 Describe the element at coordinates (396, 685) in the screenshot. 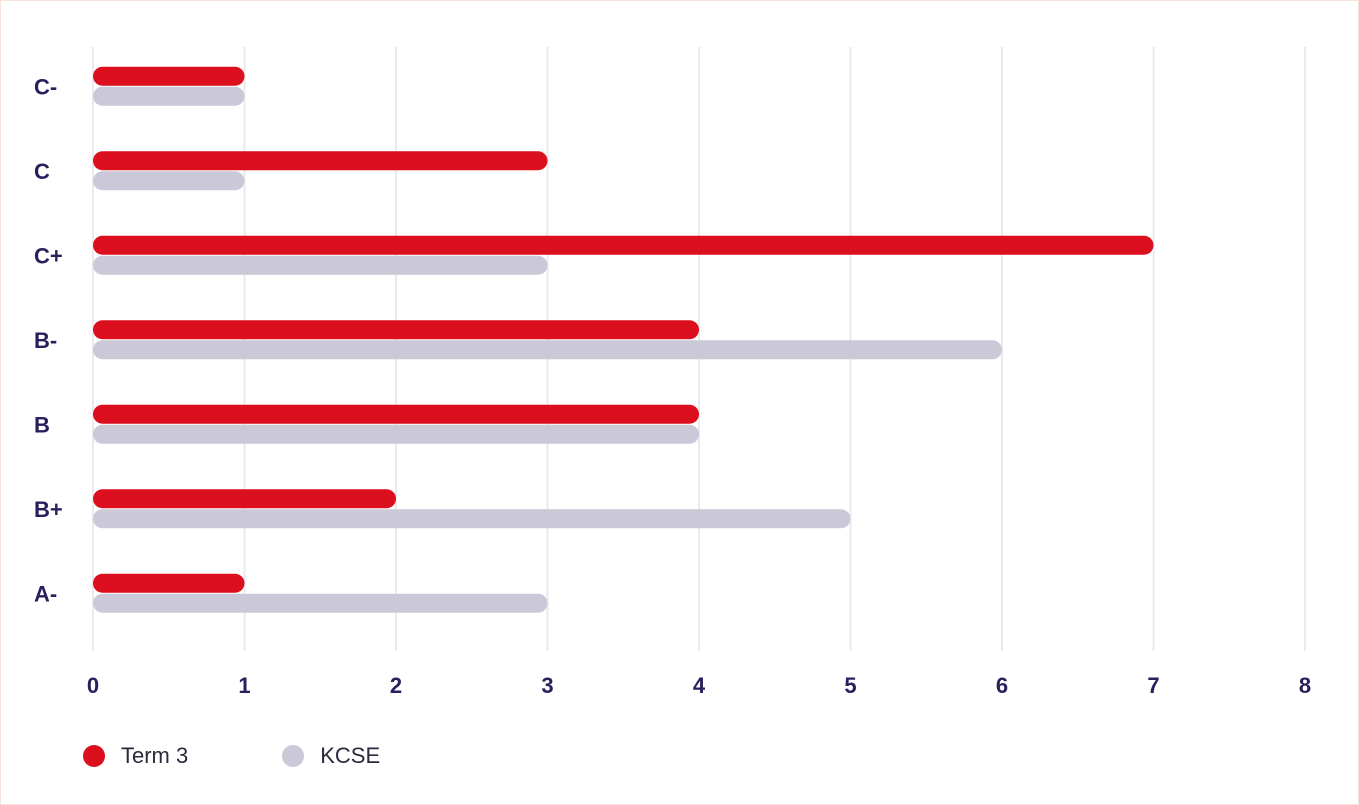

I see `x-tick-label: 2` at that location.